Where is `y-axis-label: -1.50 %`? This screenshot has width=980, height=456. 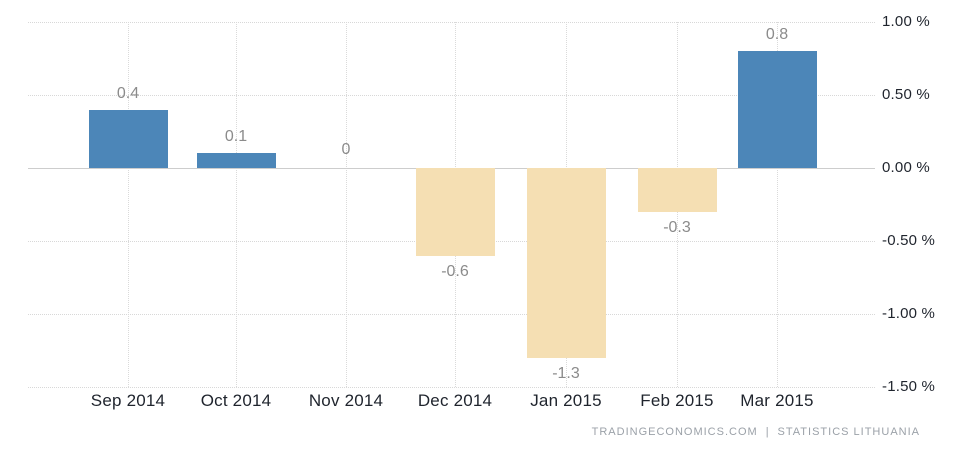
y-axis-label: -1.50 % is located at coordinates (909, 386).